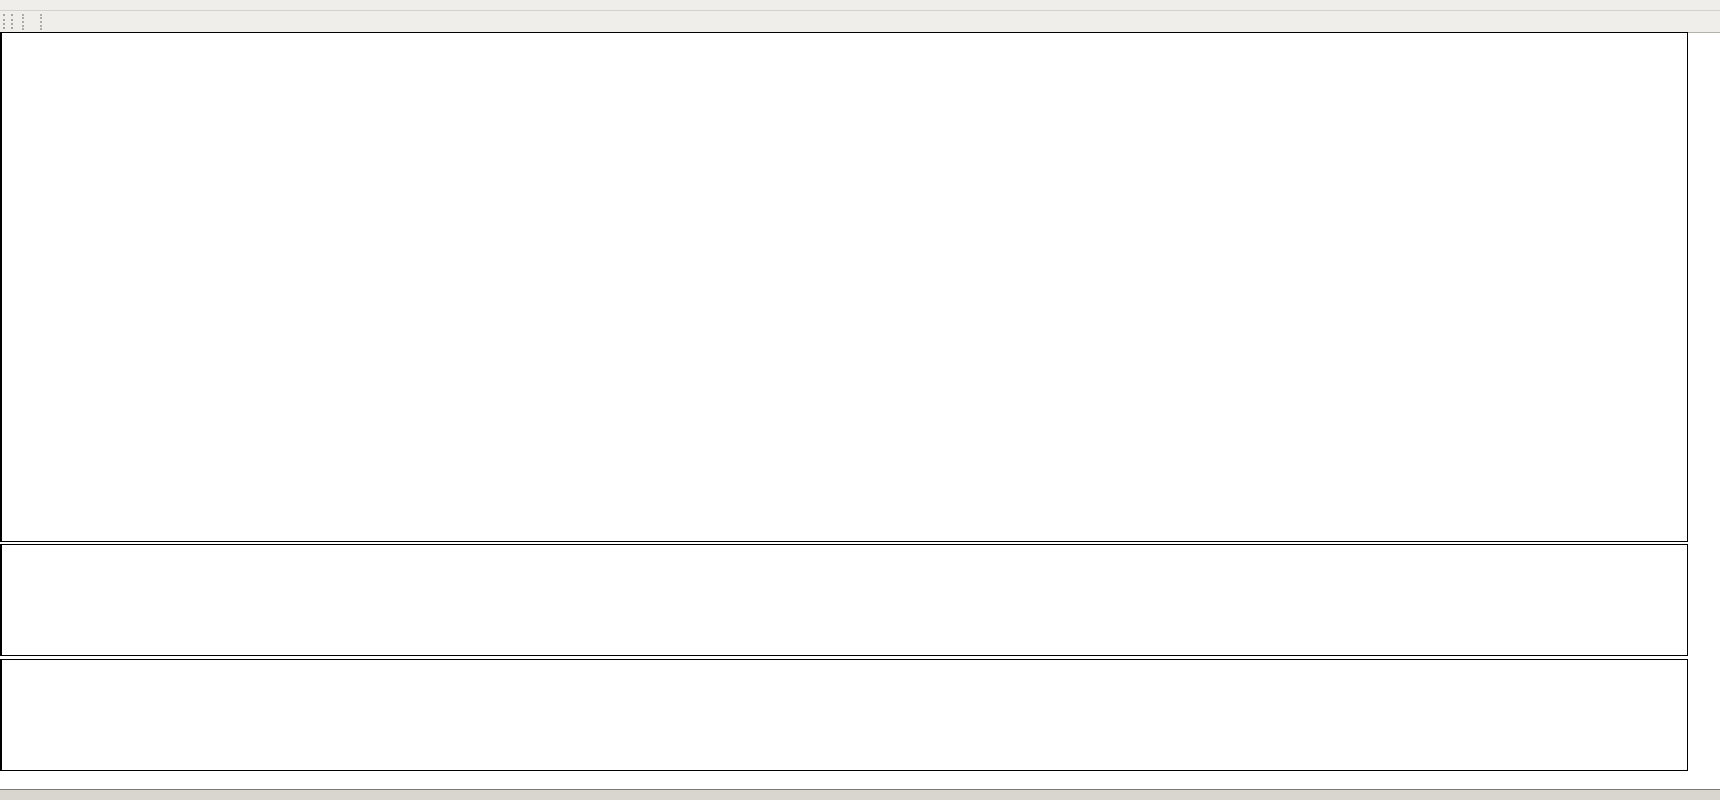 The height and width of the screenshot is (800, 1720). Describe the element at coordinates (860, 22) in the screenshot. I see `main-toolbar` at that location.